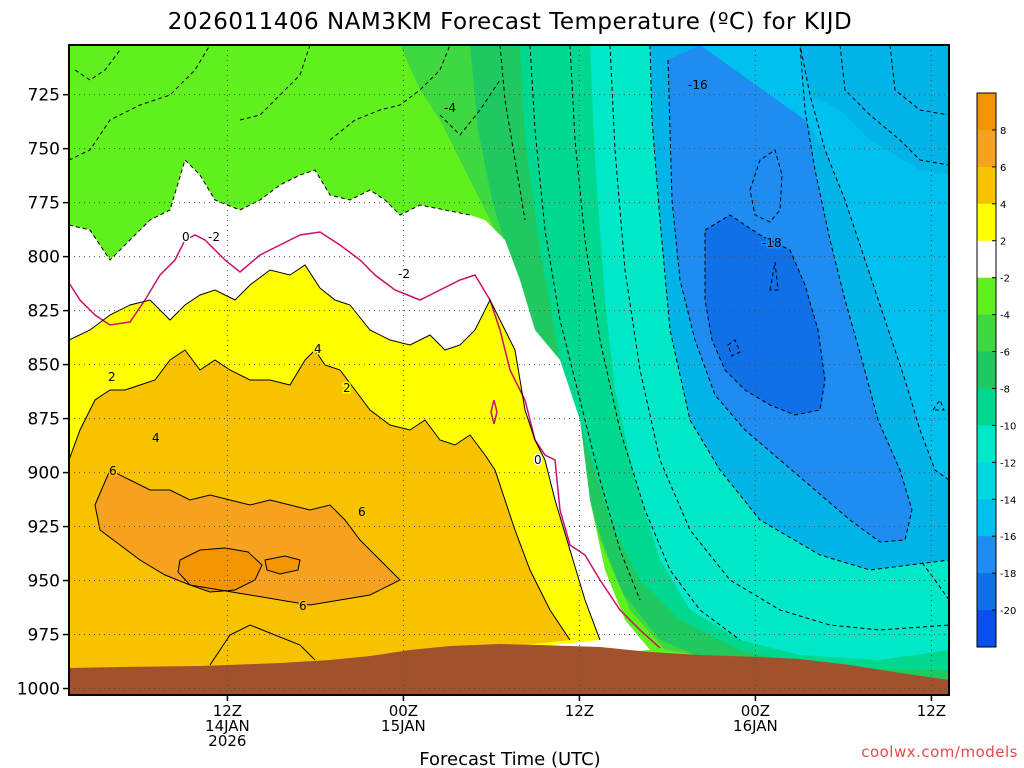 The image size is (1024, 768). What do you see at coordinates (1005, 316) in the screenshot?
I see `colorbar-label: -4` at bounding box center [1005, 316].